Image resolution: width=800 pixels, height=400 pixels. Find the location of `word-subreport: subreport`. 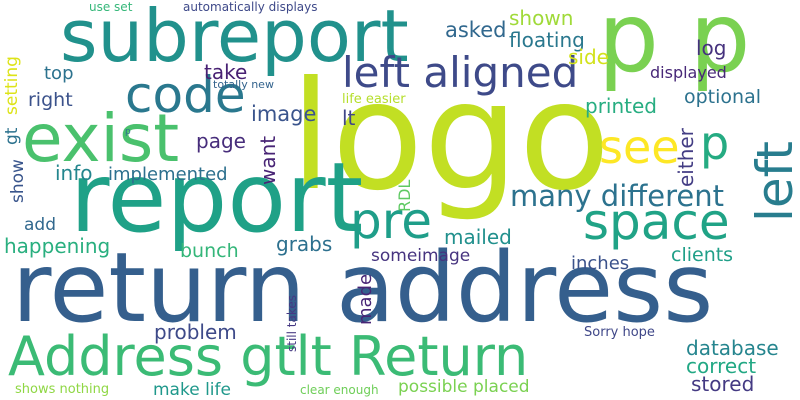

word-subreport: subreport is located at coordinates (234, 39).